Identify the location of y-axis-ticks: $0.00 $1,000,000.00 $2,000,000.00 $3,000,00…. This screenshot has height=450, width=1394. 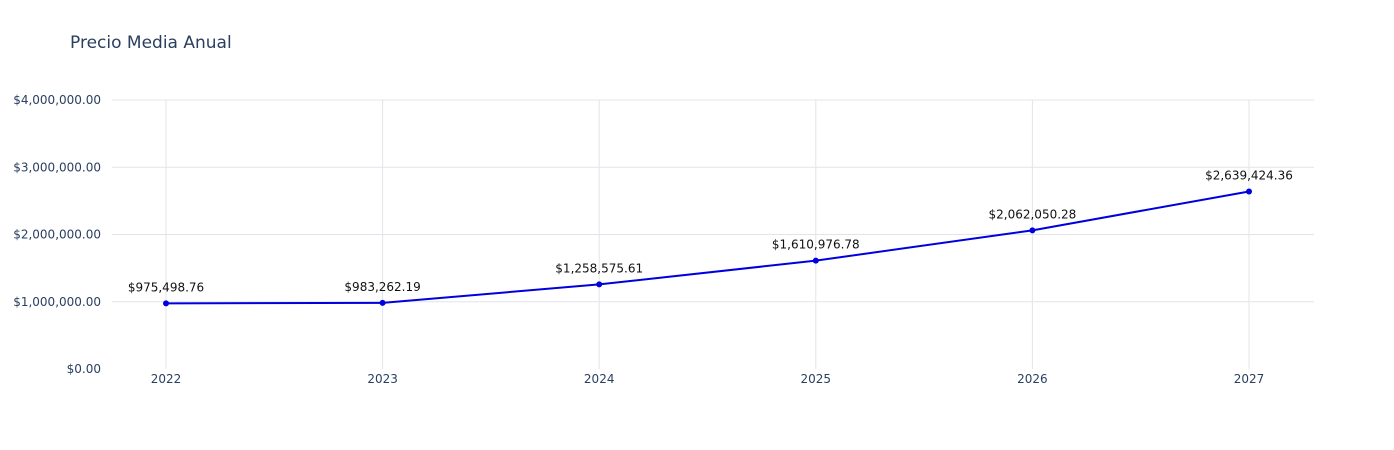
(57, 234).